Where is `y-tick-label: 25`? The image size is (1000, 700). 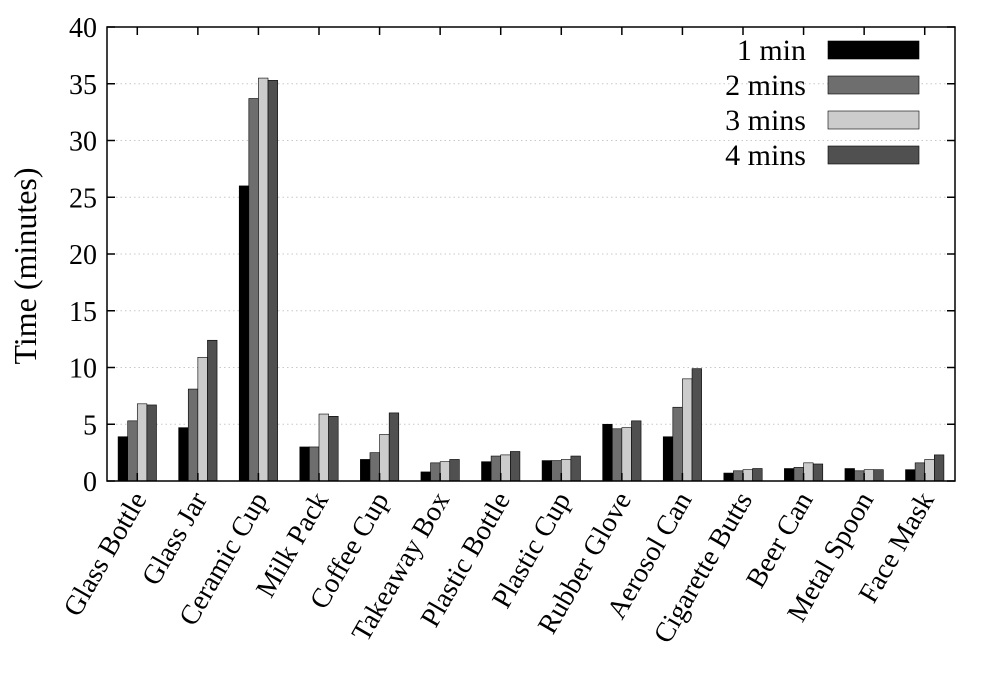 y-tick-label: 25 is located at coordinates (83, 198).